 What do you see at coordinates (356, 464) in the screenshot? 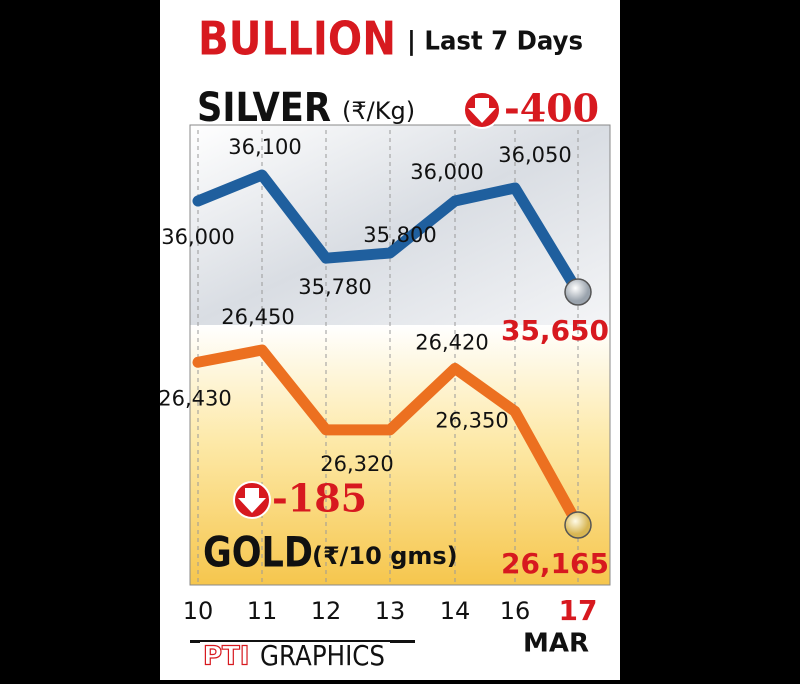
I see `value-label: 26,320` at bounding box center [356, 464].